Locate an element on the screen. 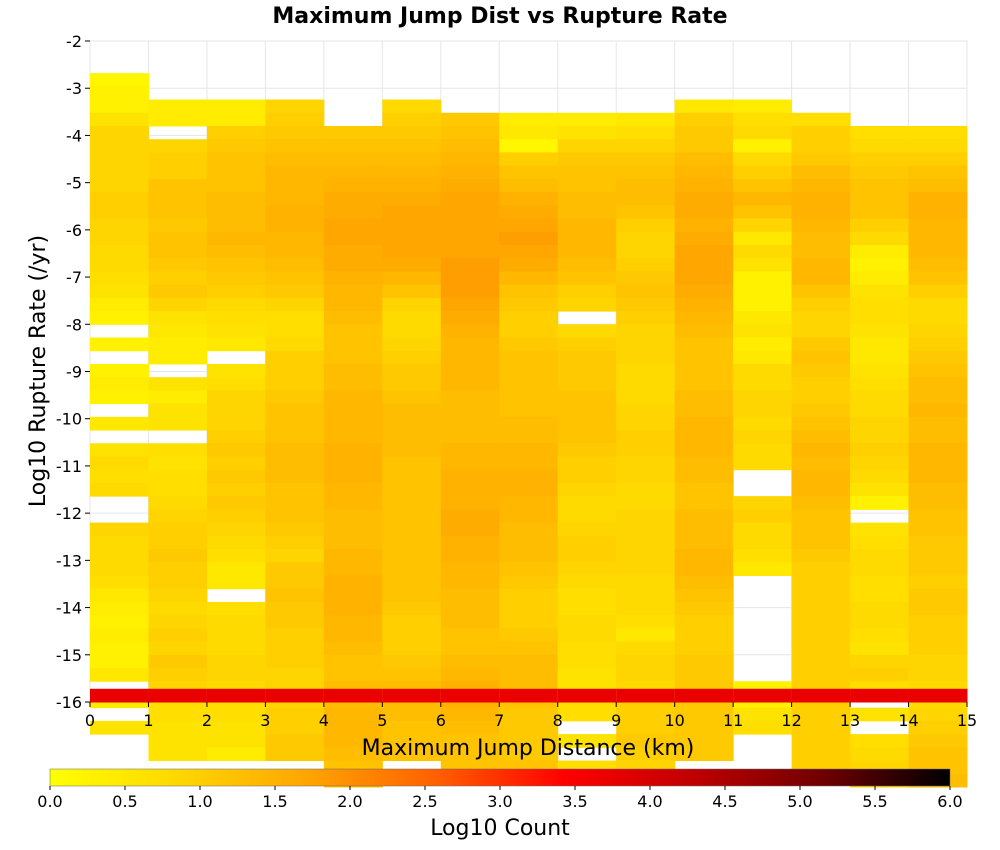 This screenshot has width=1000, height=850. colorbar is located at coordinates (500, 777).